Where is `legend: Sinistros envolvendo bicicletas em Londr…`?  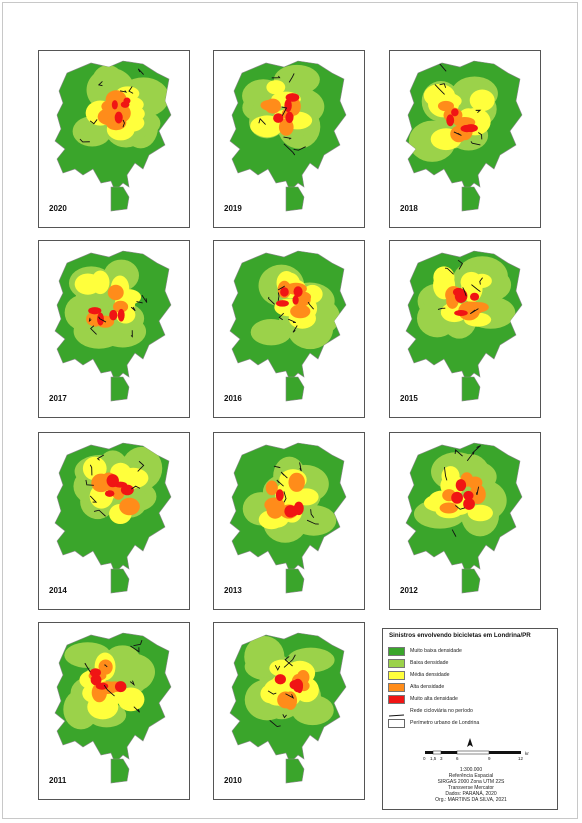 legend: Sinistros envolvendo bicicletas em Londr… is located at coordinates (470, 719).